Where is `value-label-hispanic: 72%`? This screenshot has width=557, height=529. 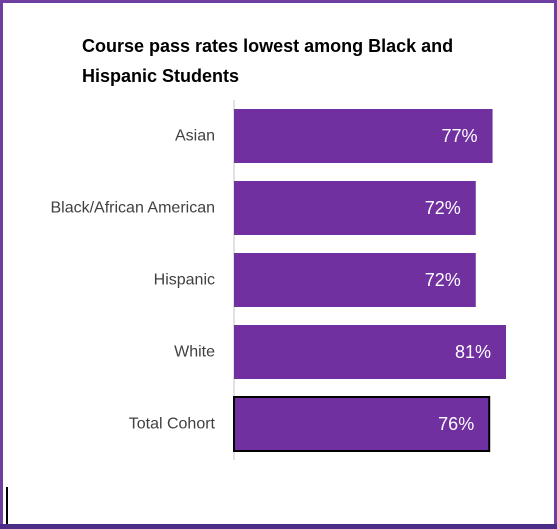
value-label-hispanic: 72% is located at coordinates (443, 280).